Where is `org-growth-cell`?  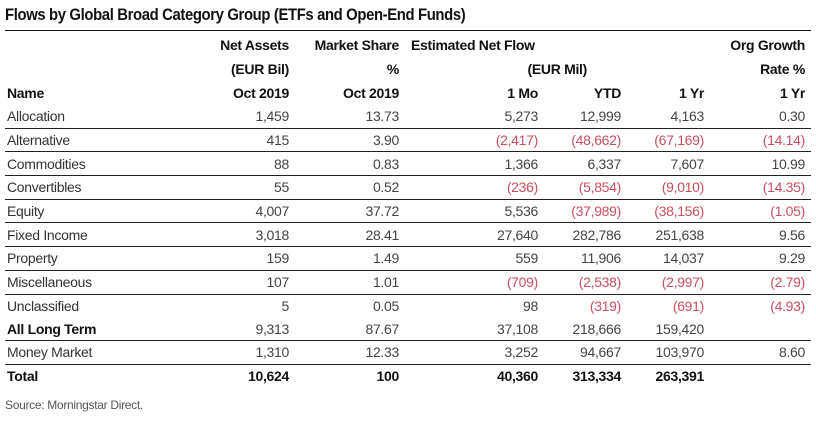 org-growth-cell is located at coordinates (761, 375).